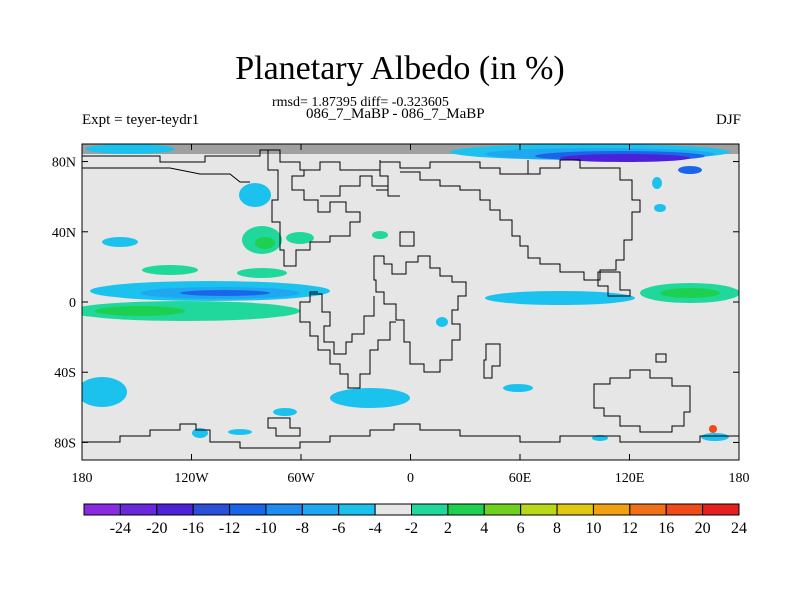 This screenshot has height=600, width=800. What do you see at coordinates (265, 528) in the screenshot?
I see `colorbar-label: -10` at bounding box center [265, 528].